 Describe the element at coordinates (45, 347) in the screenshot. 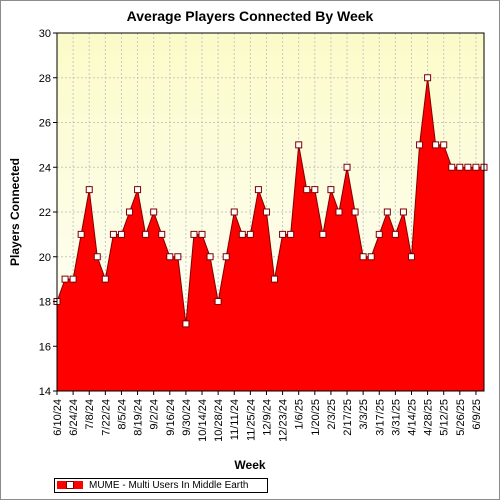

I see `y-tick-label: 16` at that location.